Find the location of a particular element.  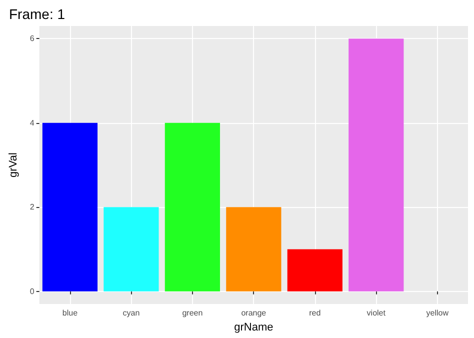

x-tick-label: cyan is located at coordinates (131, 313).